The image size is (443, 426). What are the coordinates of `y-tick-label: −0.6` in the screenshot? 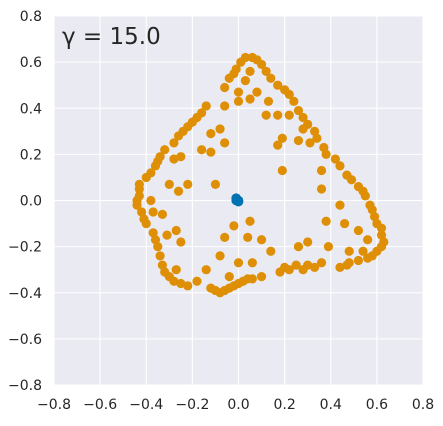 It's located at (25, 340).